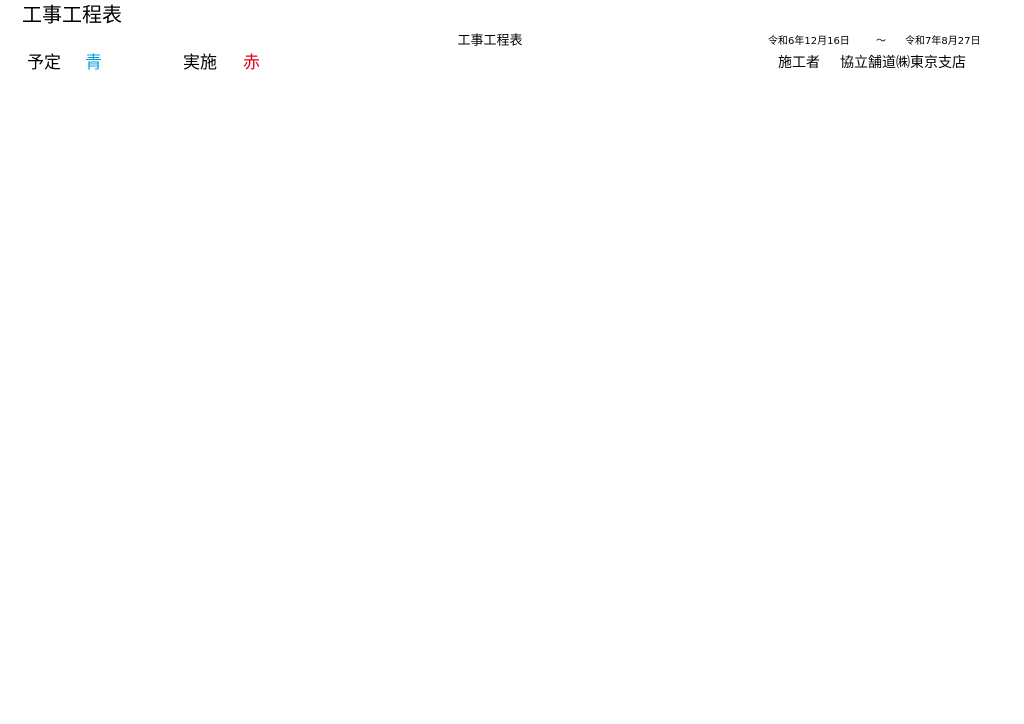 The image size is (1024, 724). I want to click on page-title: 工事工程表, so click(72, 15).